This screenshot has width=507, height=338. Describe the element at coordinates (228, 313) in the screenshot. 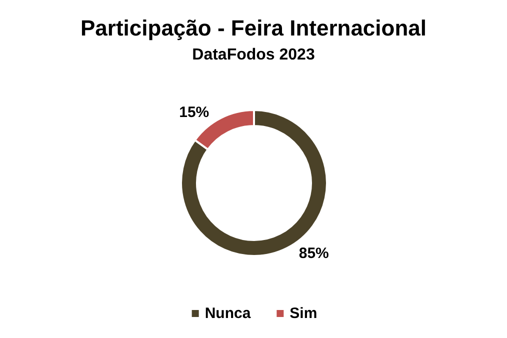

I see `legend-label: Nunca` at that location.